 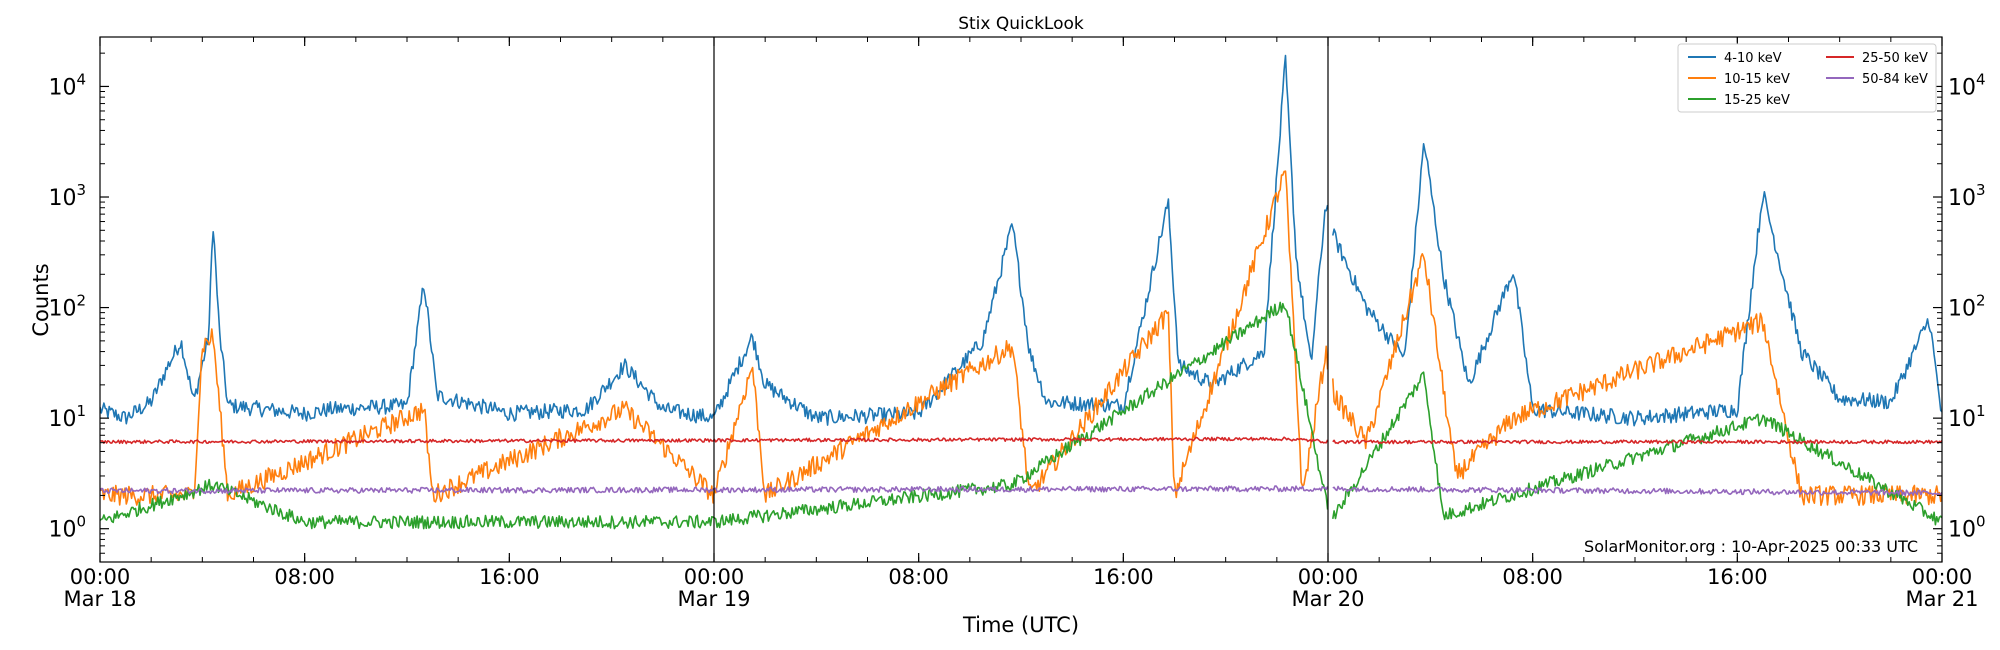 I want to click on legend-label: 10-15 keV, so click(x=1757, y=79).